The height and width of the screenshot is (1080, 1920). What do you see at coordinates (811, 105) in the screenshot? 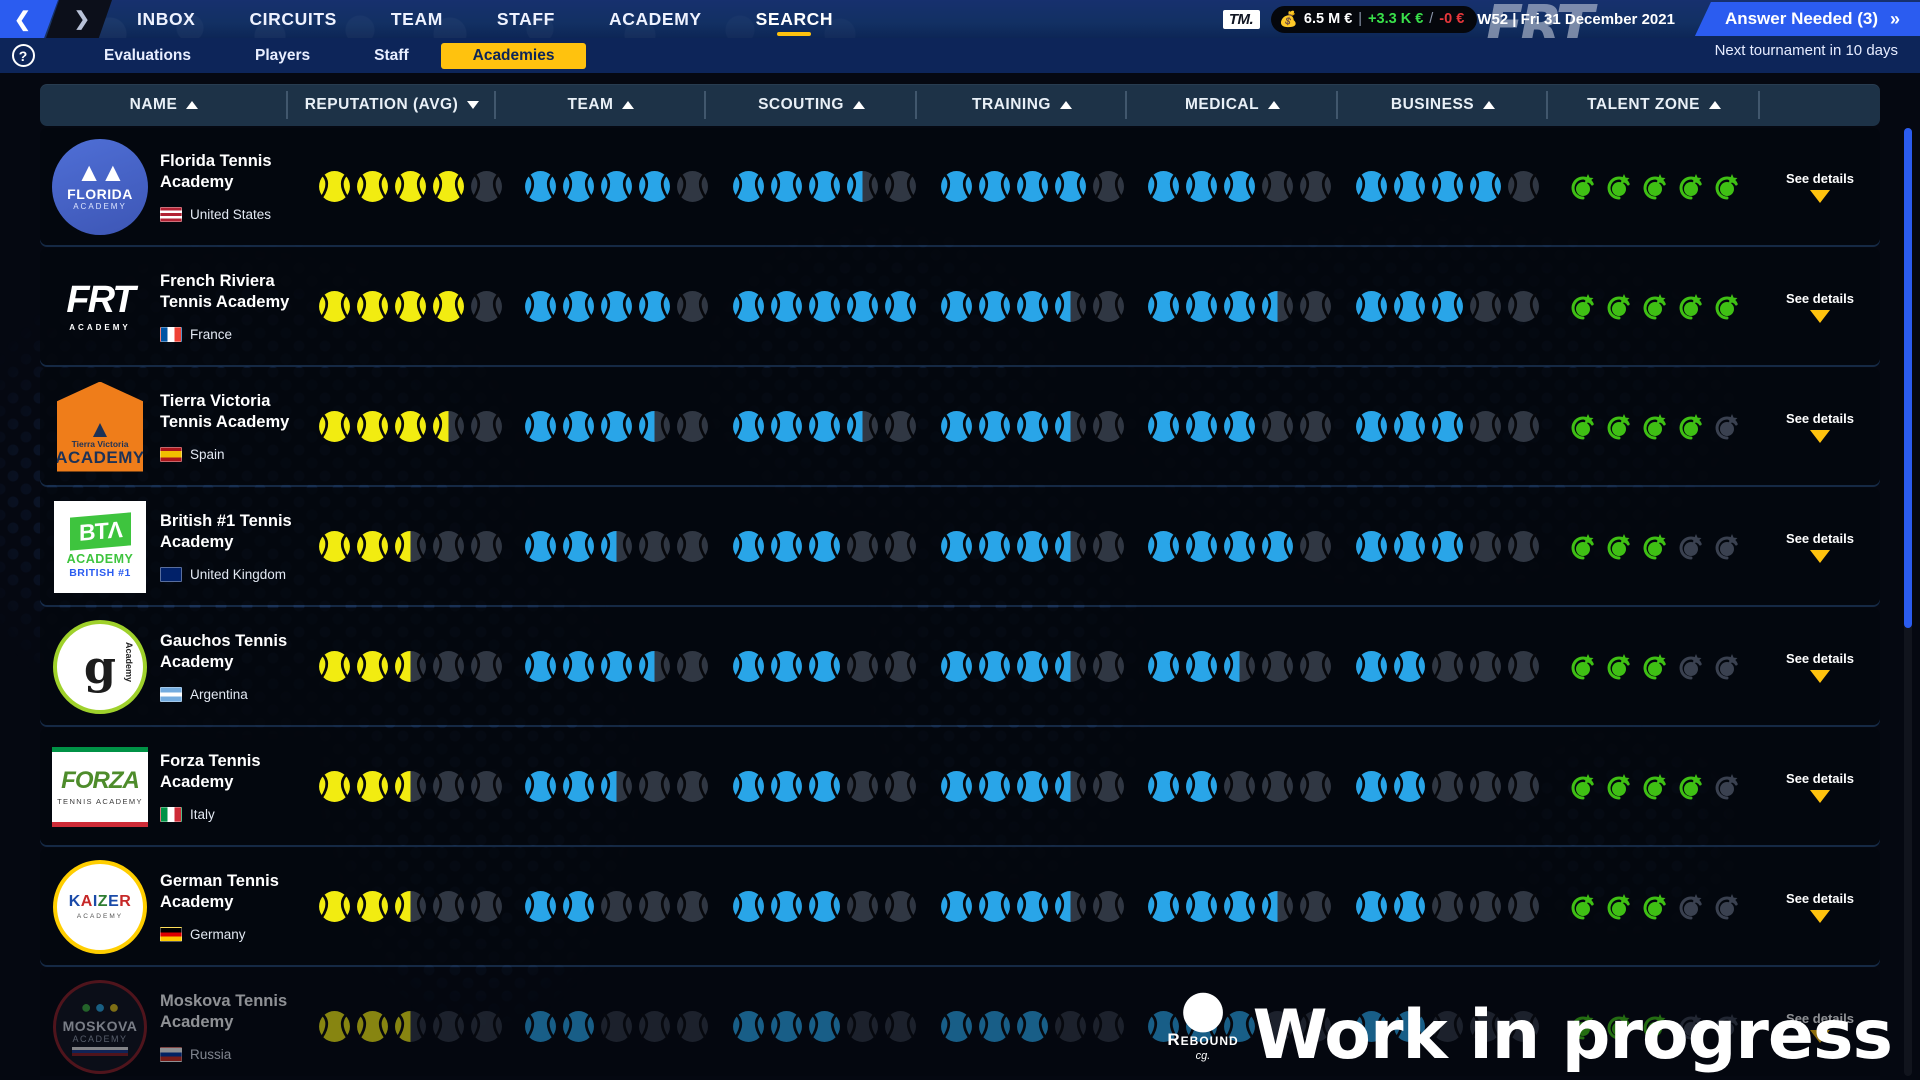
I see `column-header-scouting: SCOUTING` at bounding box center [811, 105].